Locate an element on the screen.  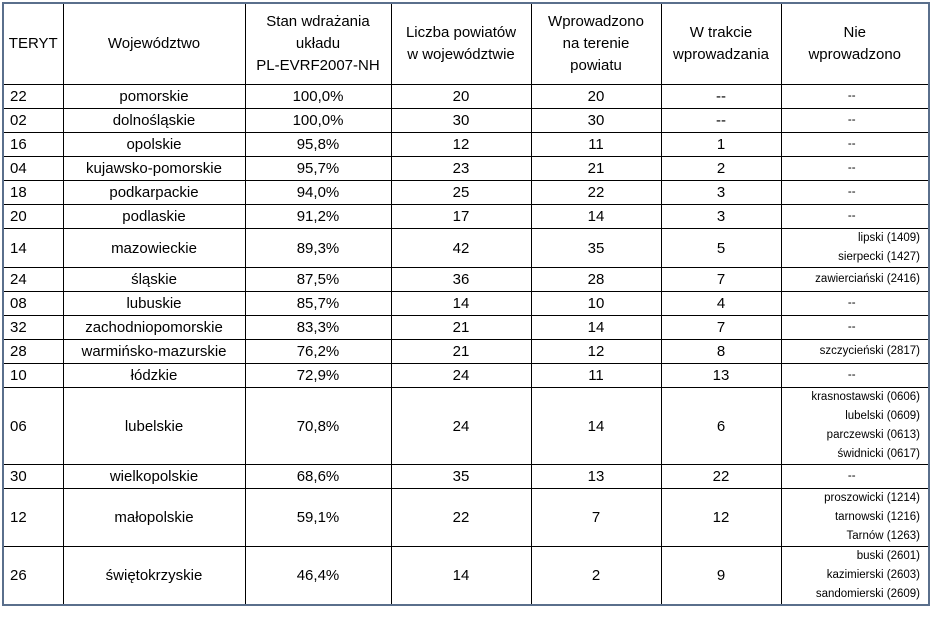
table-cell: 46,4% is located at coordinates (318, 576).